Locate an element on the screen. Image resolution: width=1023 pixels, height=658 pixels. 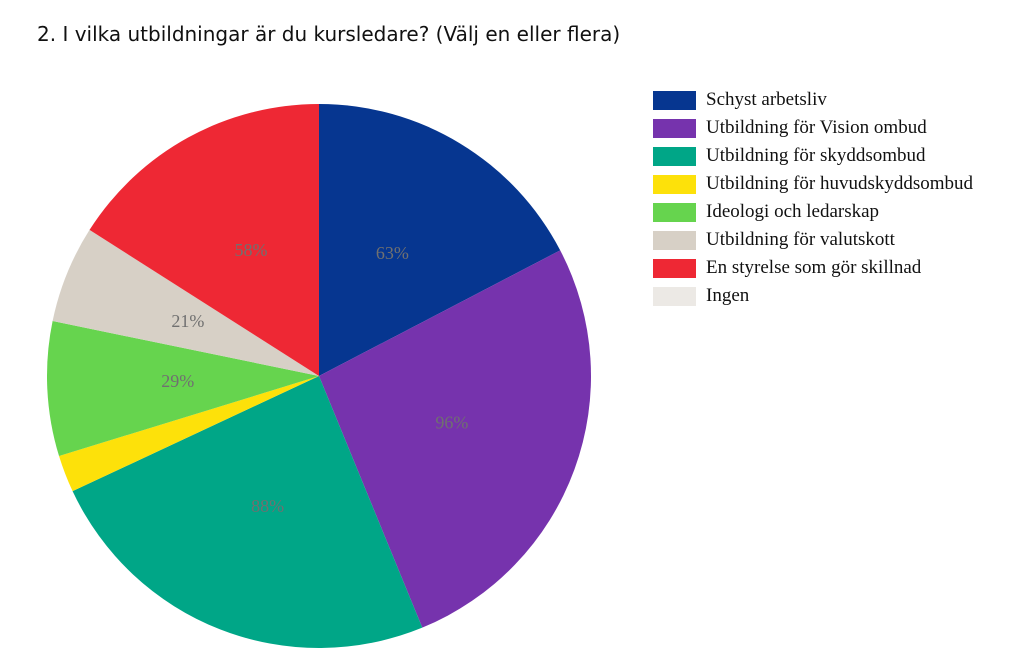
legend-item-3: Utbildning för huvudskyddsombud is located at coordinates (813, 184).